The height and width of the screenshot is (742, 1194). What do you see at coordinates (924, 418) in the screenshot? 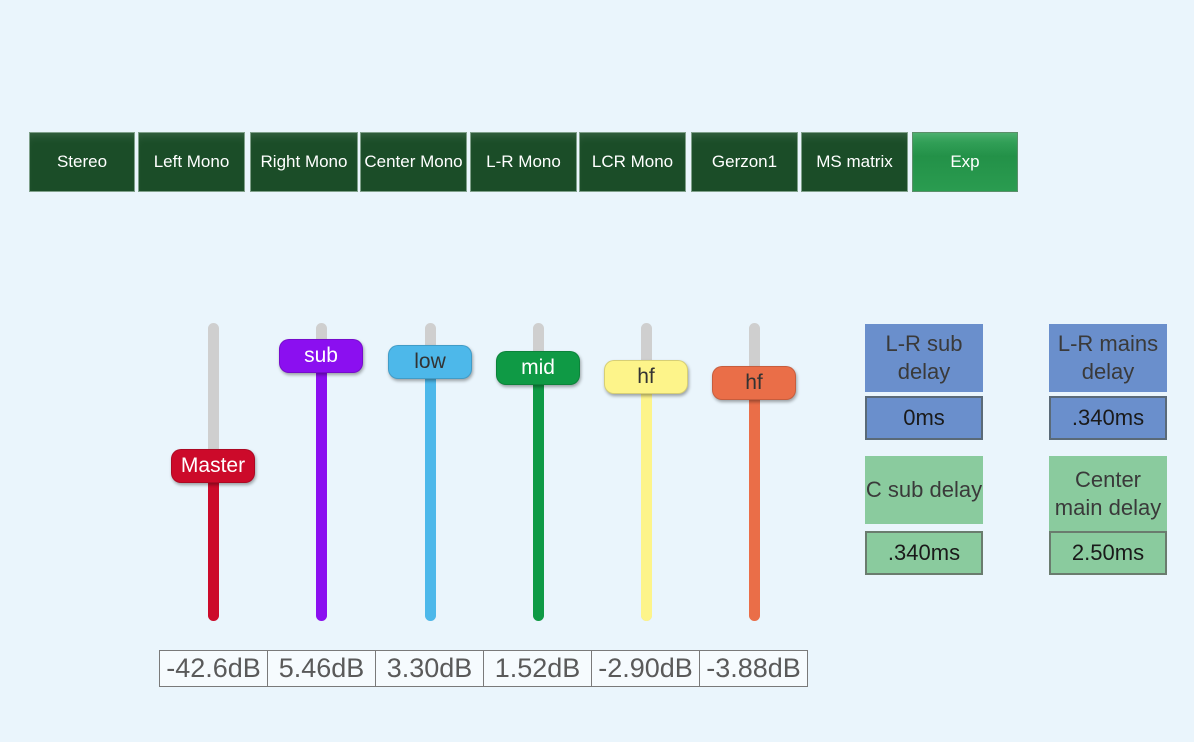
I see `lr-sub-delay-value: 0ms` at bounding box center [924, 418].